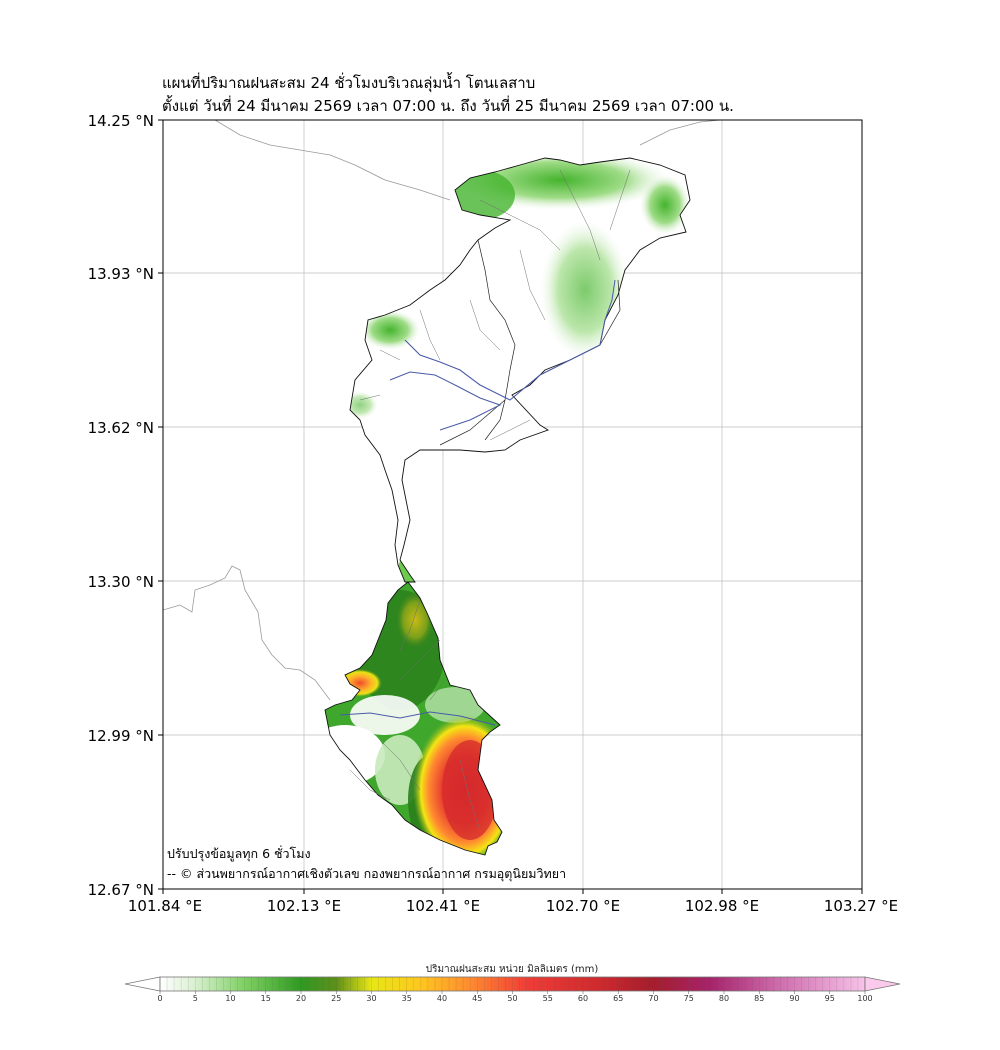 This screenshot has width=1000, height=1050. I want to click on lon-label-101-84: 101.84 °E, so click(165, 906).